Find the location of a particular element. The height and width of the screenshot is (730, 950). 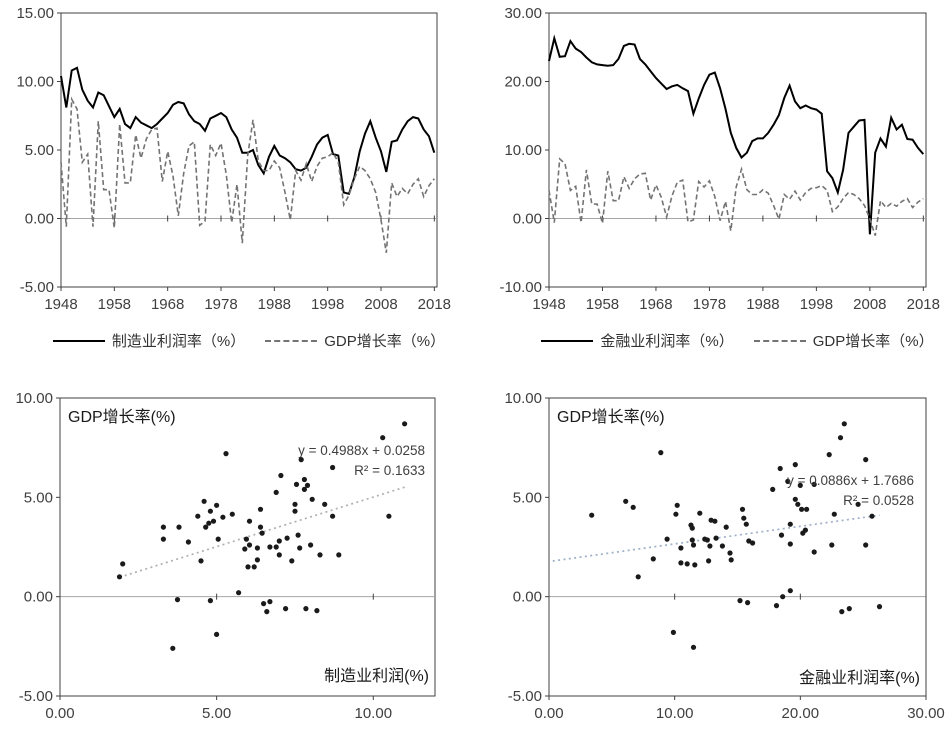

x-tick-label: 1968 is located at coordinates (167, 304).